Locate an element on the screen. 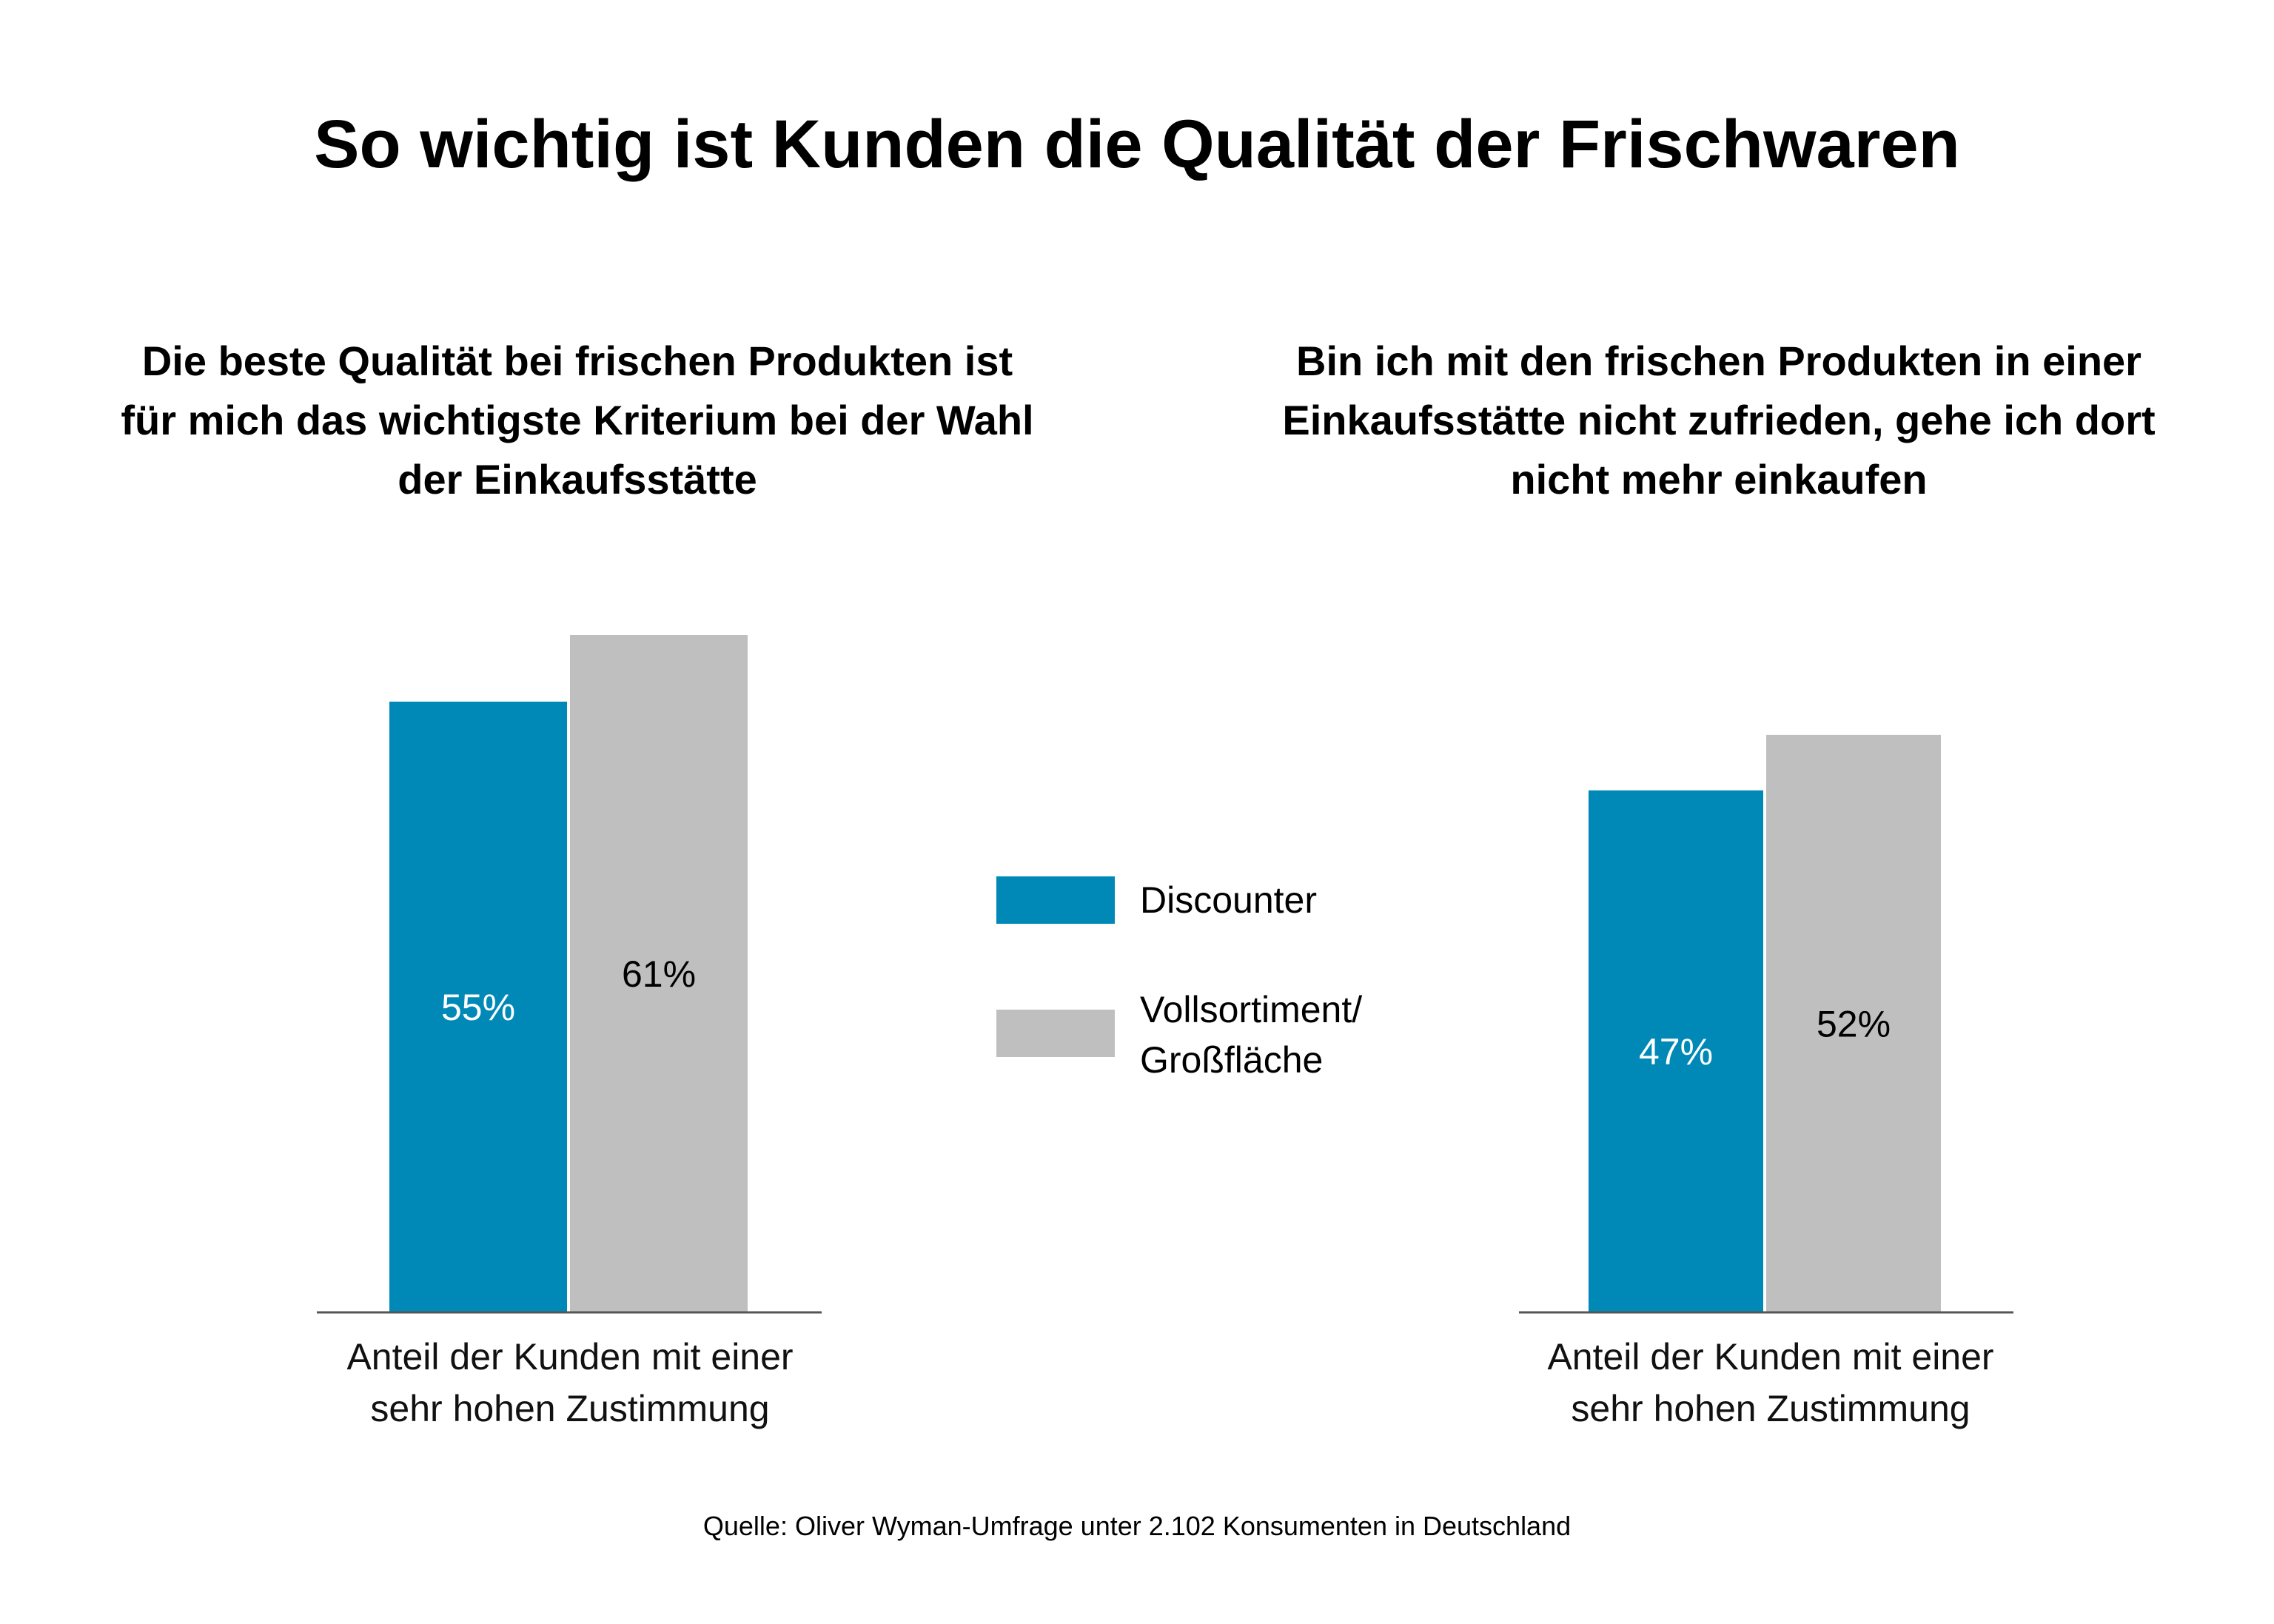 Image resolution: width=2274 pixels, height=1624 pixels. legend-label-vollsortiment: Vollsortiment/ Großfläche is located at coordinates (1251, 1035).